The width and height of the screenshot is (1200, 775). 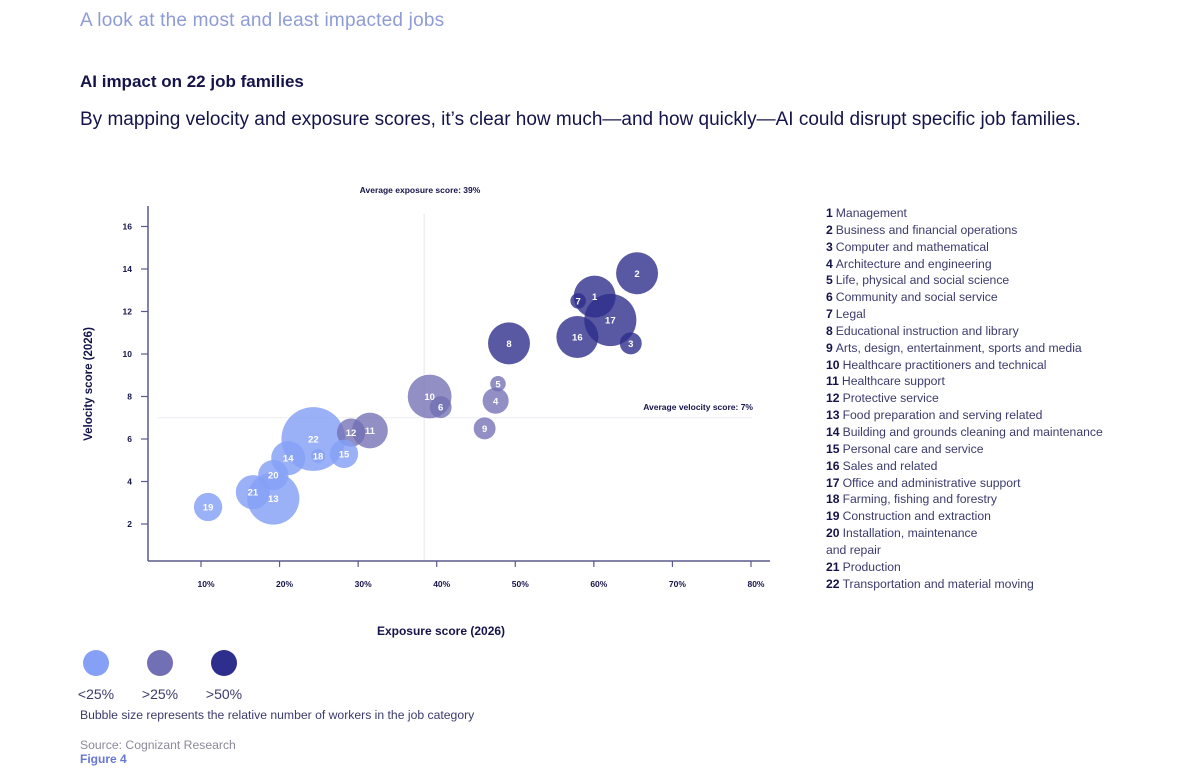 What do you see at coordinates (158, 745) in the screenshot?
I see `source-text: Source: Cognizant Research` at bounding box center [158, 745].